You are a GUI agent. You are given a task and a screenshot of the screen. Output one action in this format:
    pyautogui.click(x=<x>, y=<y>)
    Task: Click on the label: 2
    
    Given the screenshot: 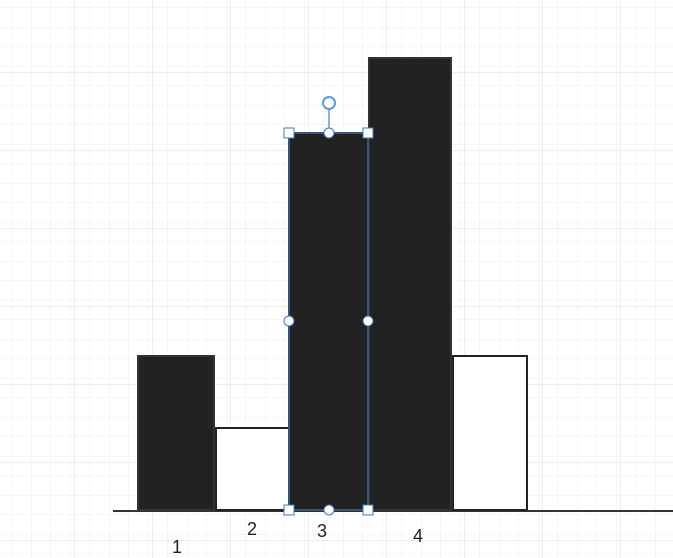 What is the action you would take?
    pyautogui.click(x=252, y=529)
    